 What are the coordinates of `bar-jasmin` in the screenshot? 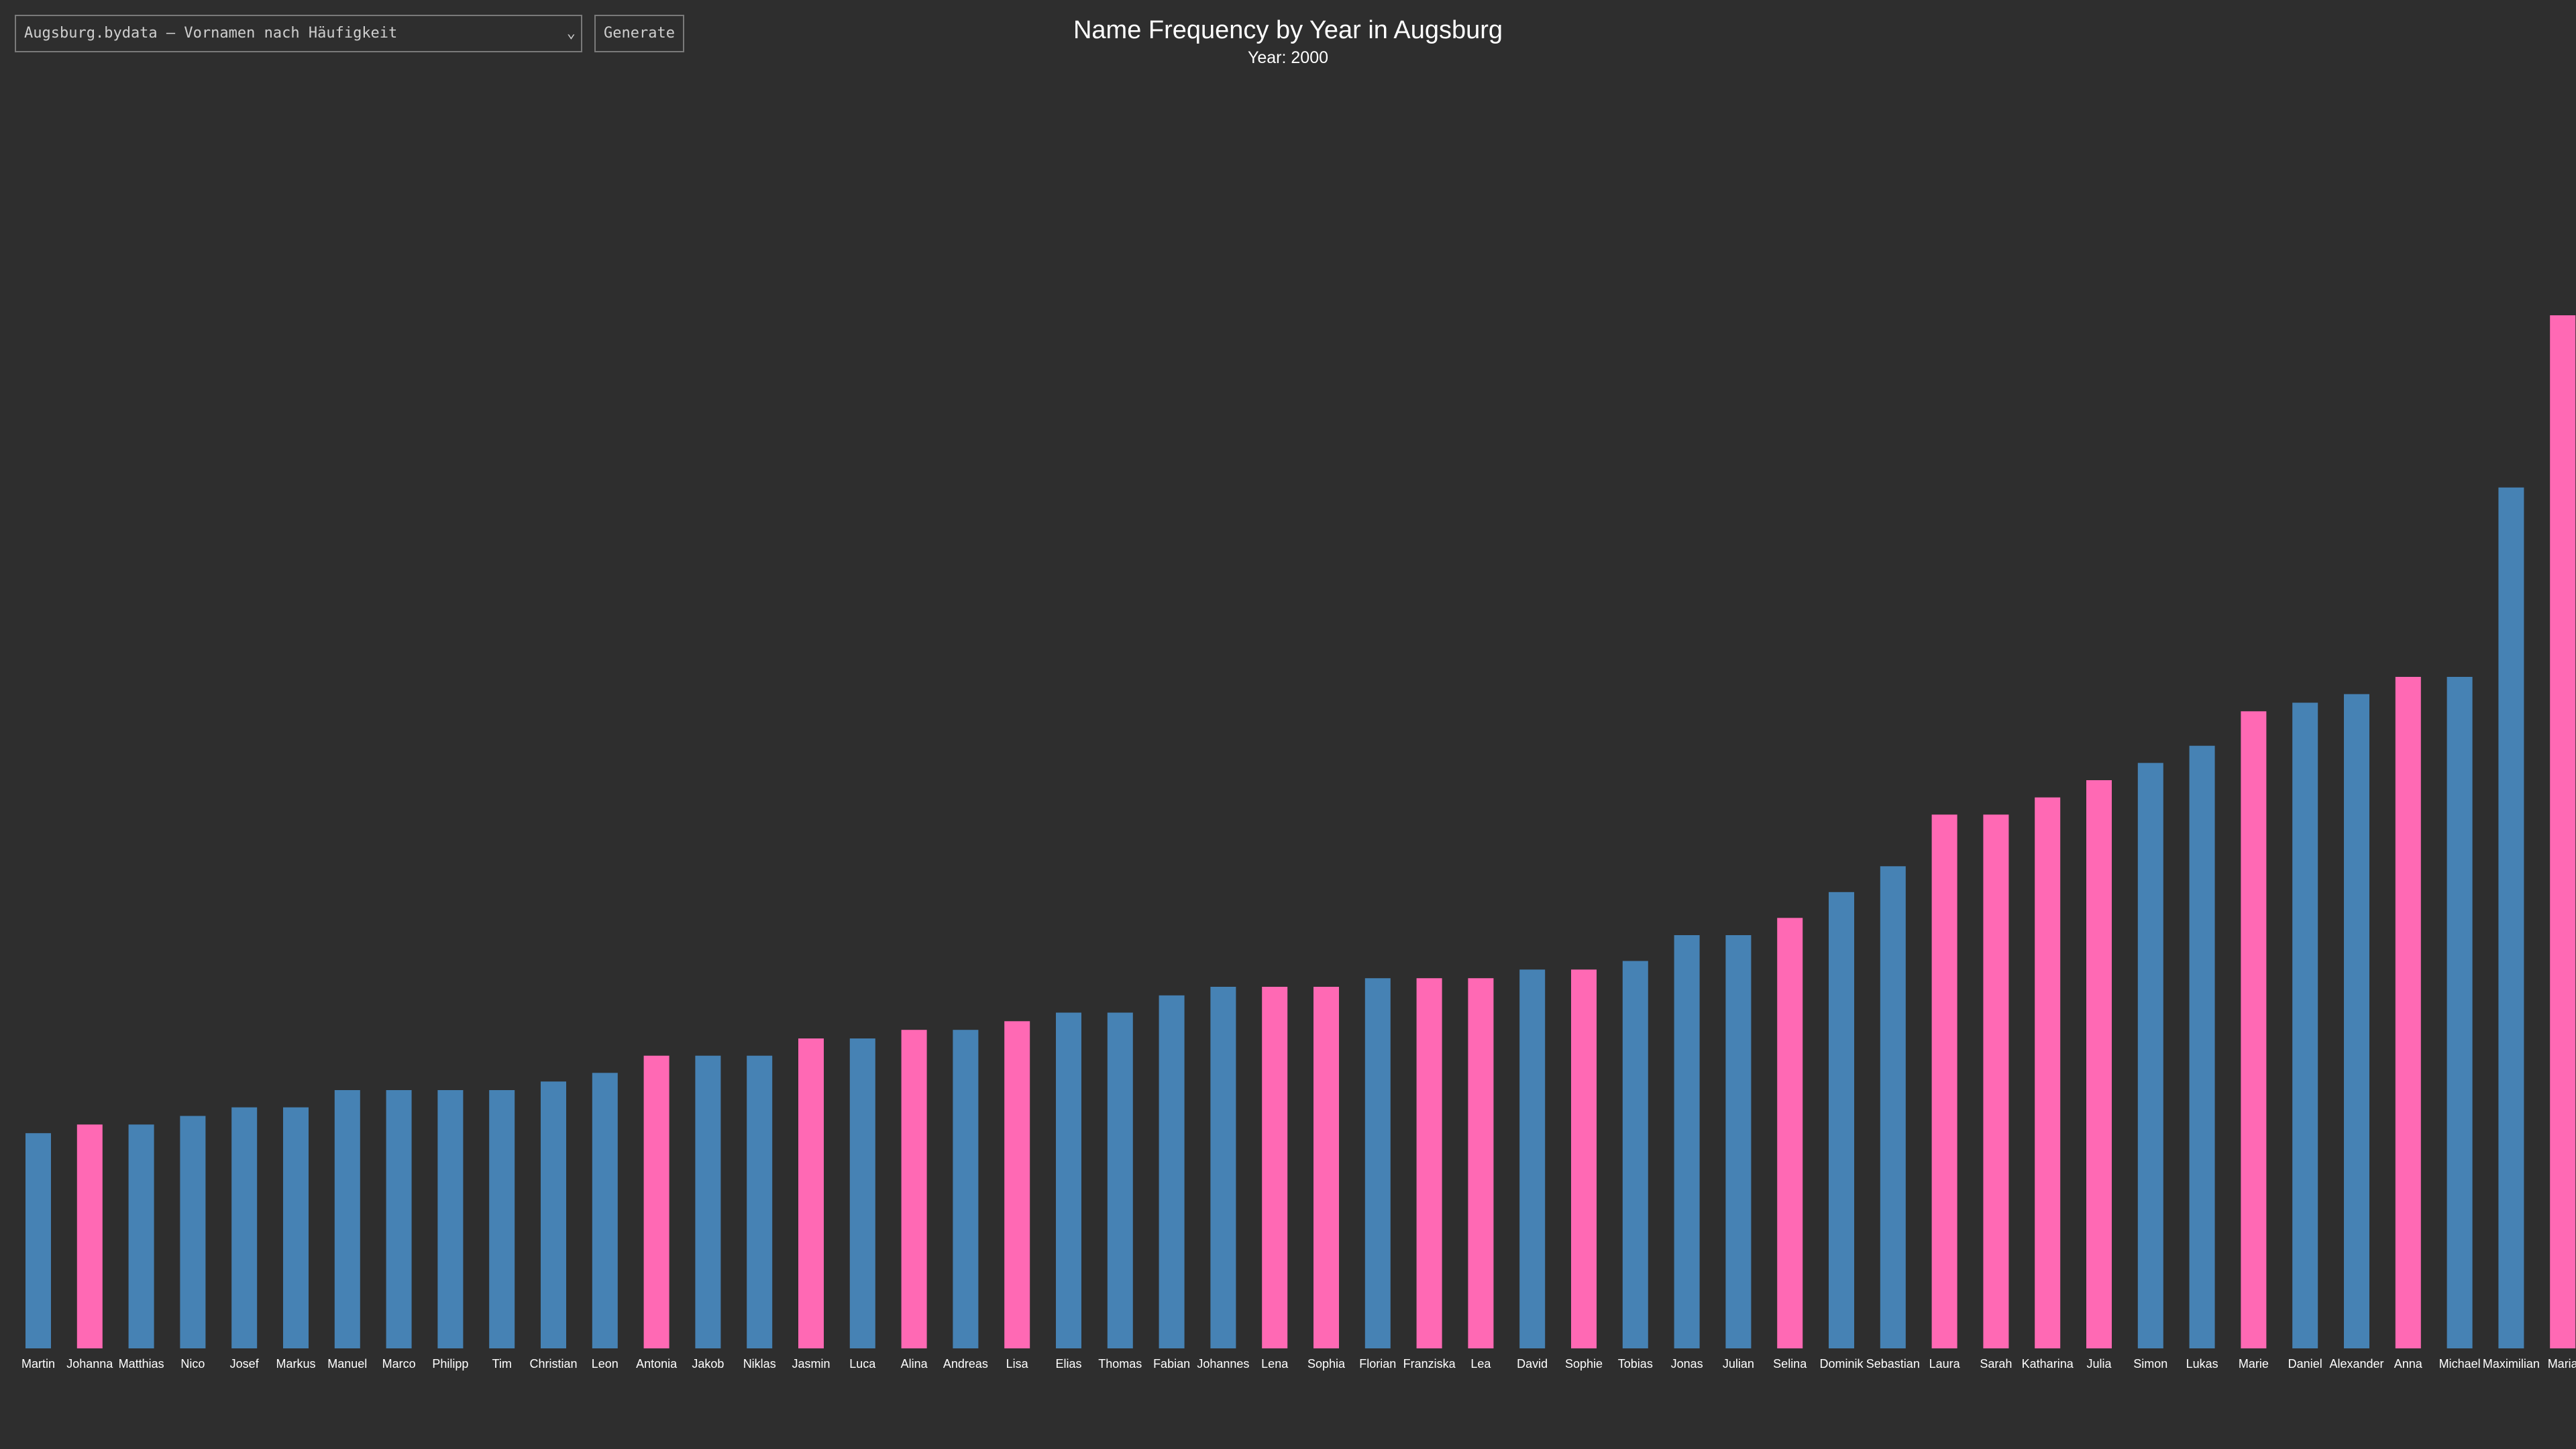 It's located at (811, 1193).